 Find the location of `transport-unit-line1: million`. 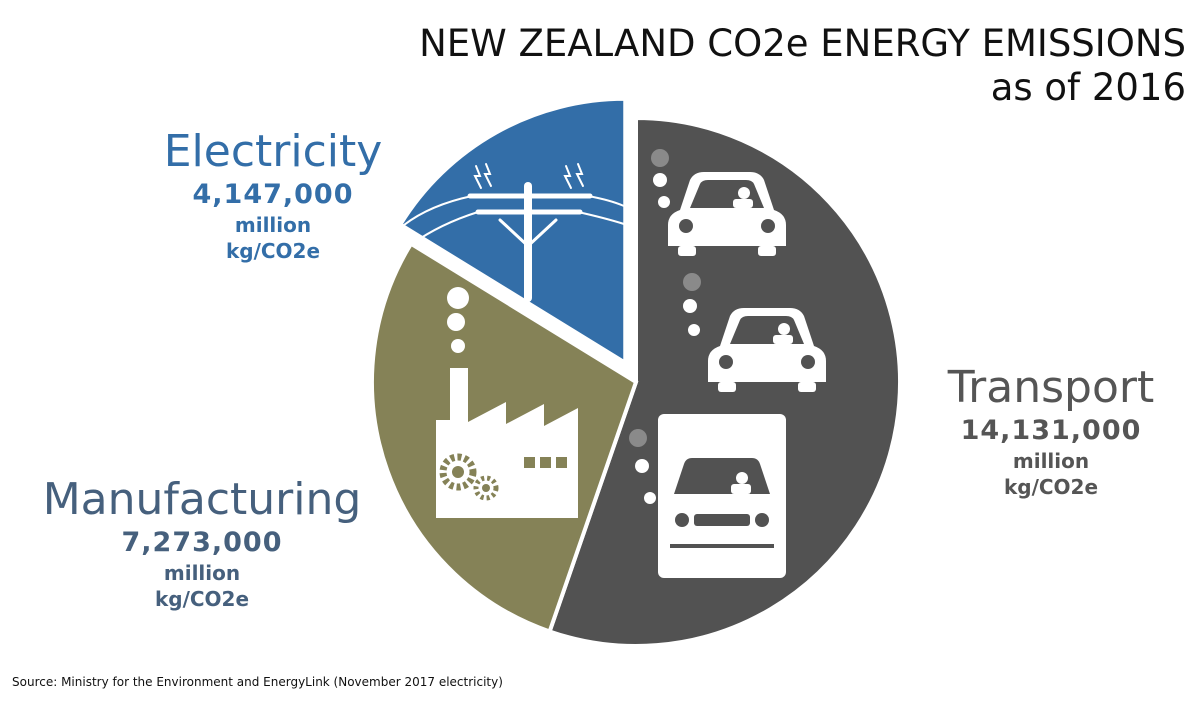

transport-unit-line1: million is located at coordinates (1051, 461).